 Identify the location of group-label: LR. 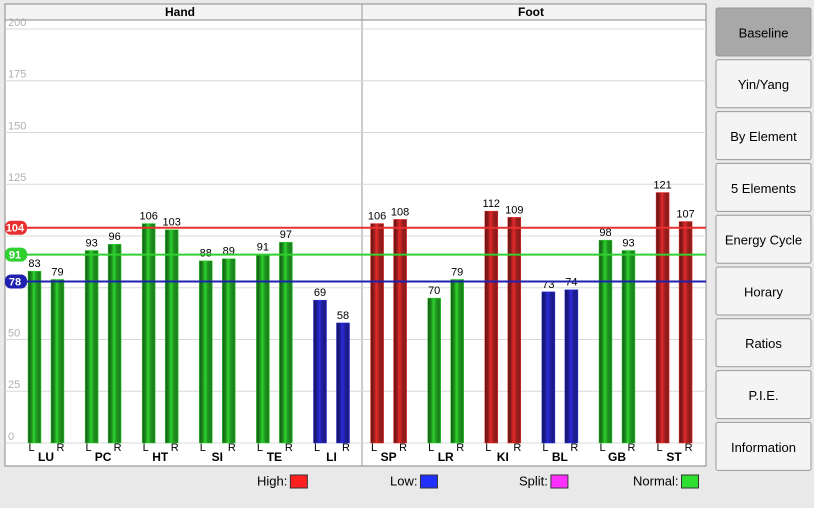
(446, 457).